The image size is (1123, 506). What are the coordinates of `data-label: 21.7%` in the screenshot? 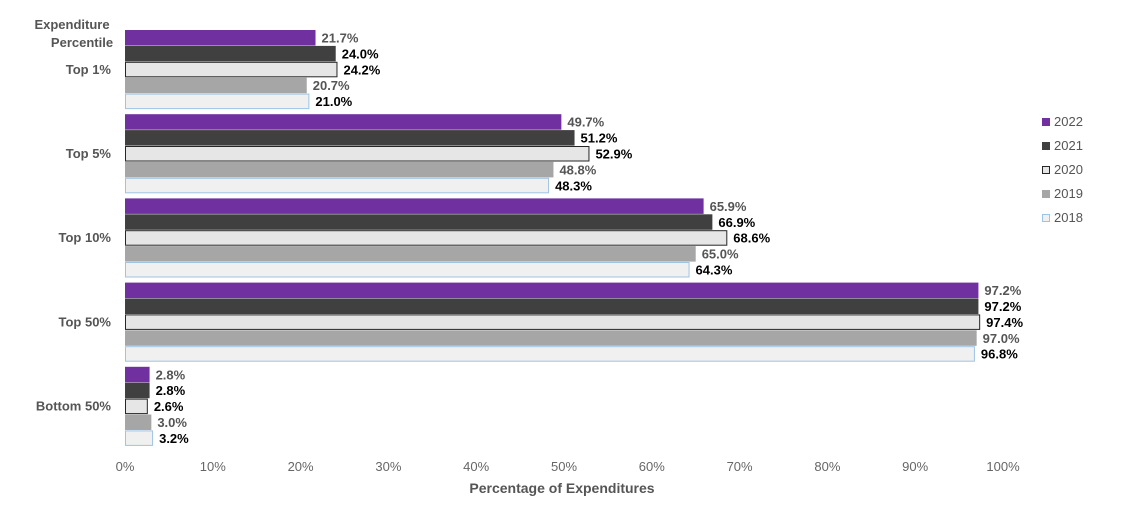 It's located at (340, 38).